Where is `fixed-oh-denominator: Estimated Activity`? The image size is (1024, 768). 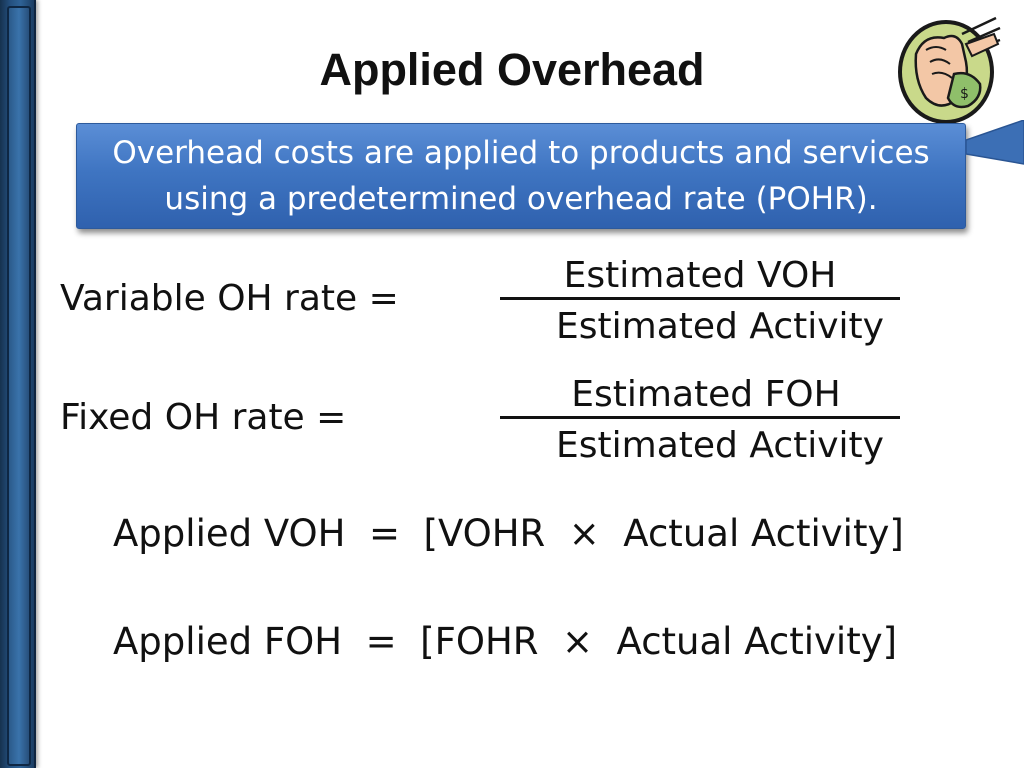
fixed-oh-denominator: Estimated Activity is located at coordinates (720, 445).